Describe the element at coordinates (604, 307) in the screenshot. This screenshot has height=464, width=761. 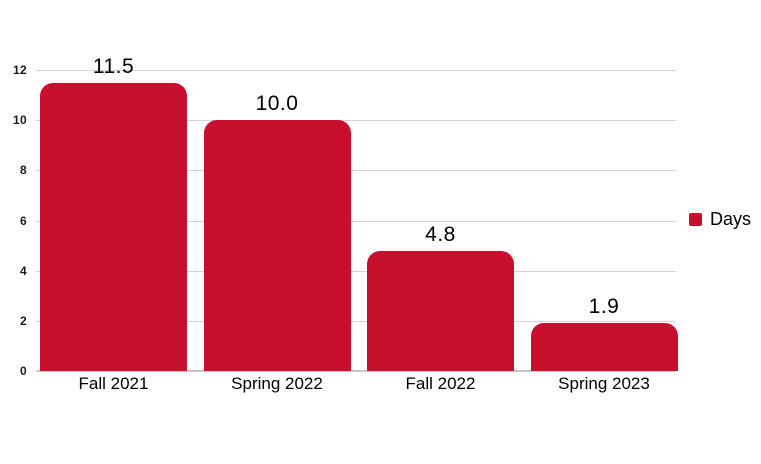
I see `bar-value-label: 1.9` at that location.